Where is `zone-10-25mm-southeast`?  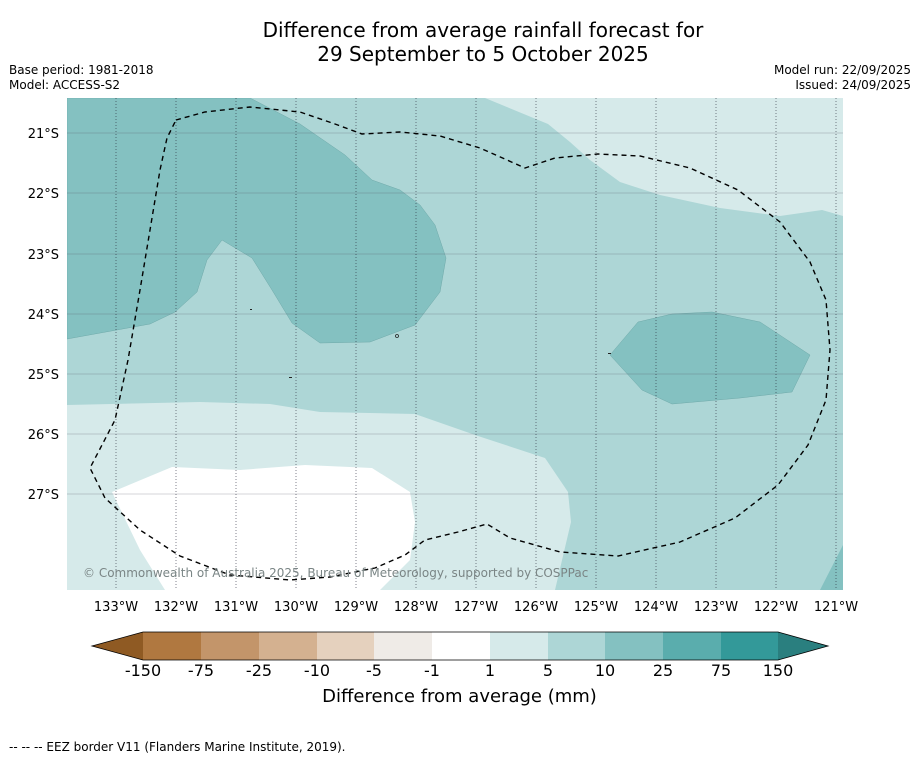 zone-10-25mm-southeast is located at coordinates (831, 567).